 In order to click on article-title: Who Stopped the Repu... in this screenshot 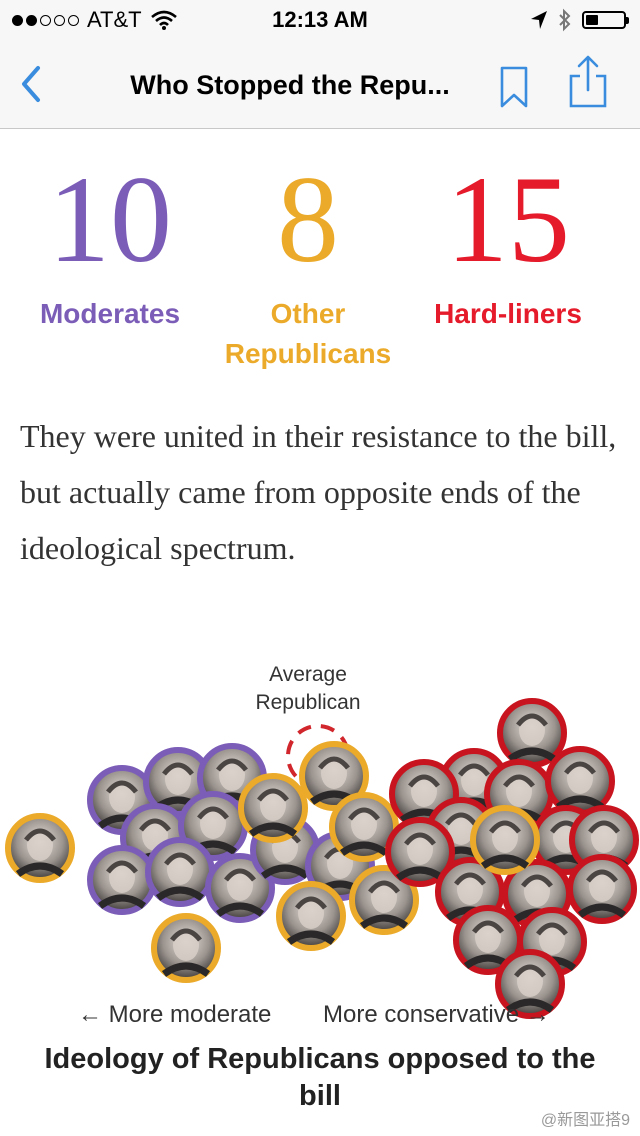, I will do `click(290, 85)`.